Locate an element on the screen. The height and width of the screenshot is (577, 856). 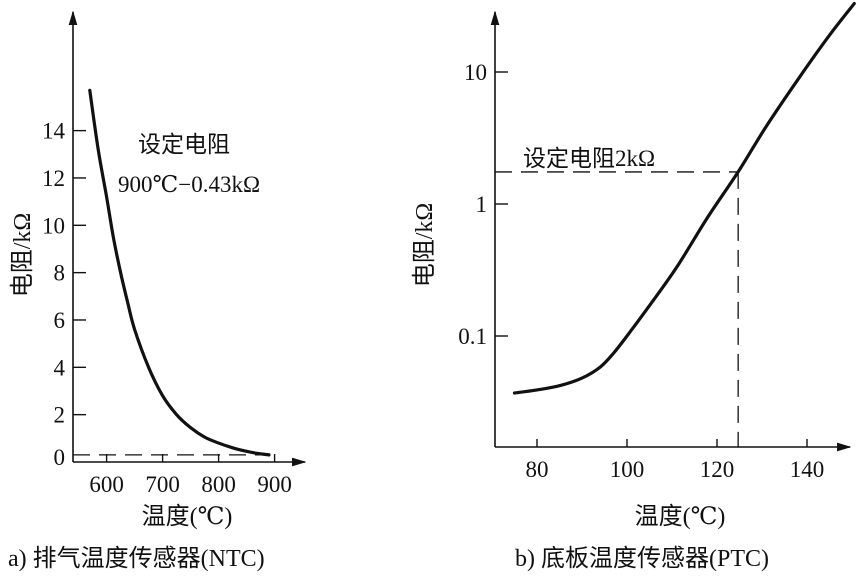
ntc-y-tick-label: 4 is located at coordinates (60, 367).